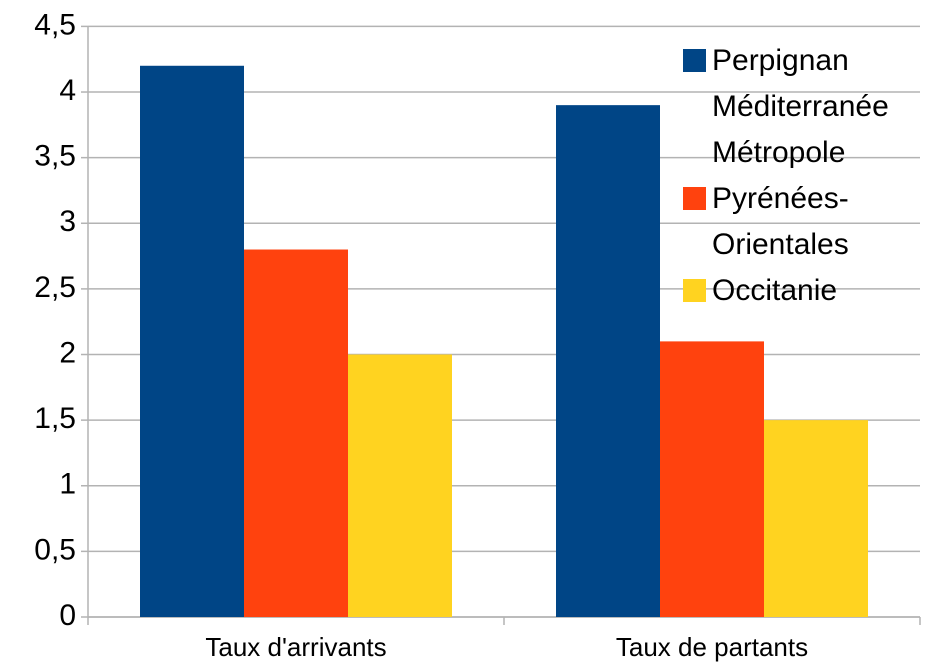 Image resolution: width=942 pixels, height=666 pixels. Describe the element at coordinates (295, 647) in the screenshot. I see `x-tick-label: Taux d'arrivants` at that location.